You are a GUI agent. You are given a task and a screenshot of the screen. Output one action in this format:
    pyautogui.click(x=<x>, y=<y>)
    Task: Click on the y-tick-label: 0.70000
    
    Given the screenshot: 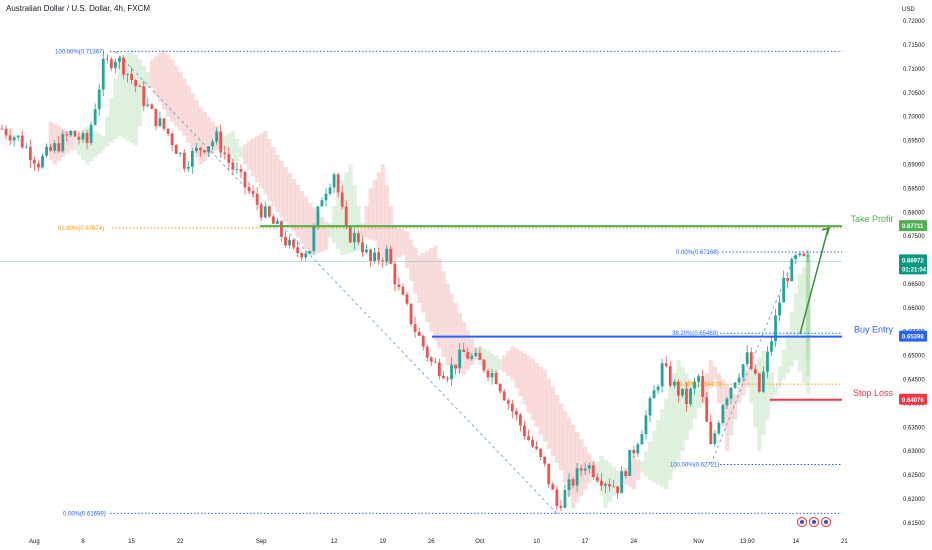 What is the action you would take?
    pyautogui.click(x=914, y=118)
    